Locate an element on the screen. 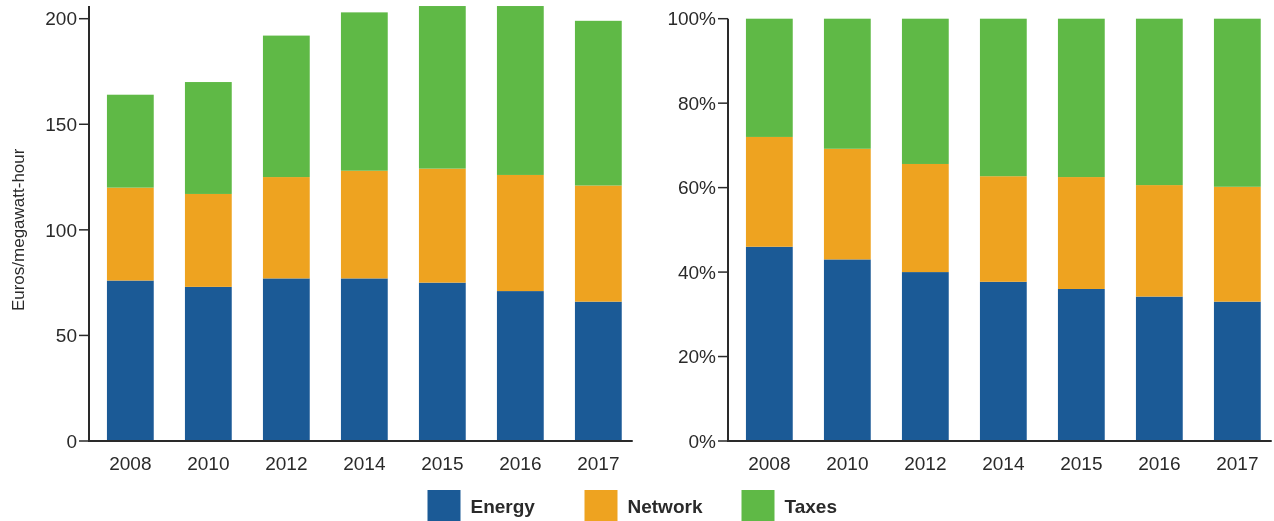 This screenshot has width=1274, height=521. y-tick-label: 100% is located at coordinates (692, 19).